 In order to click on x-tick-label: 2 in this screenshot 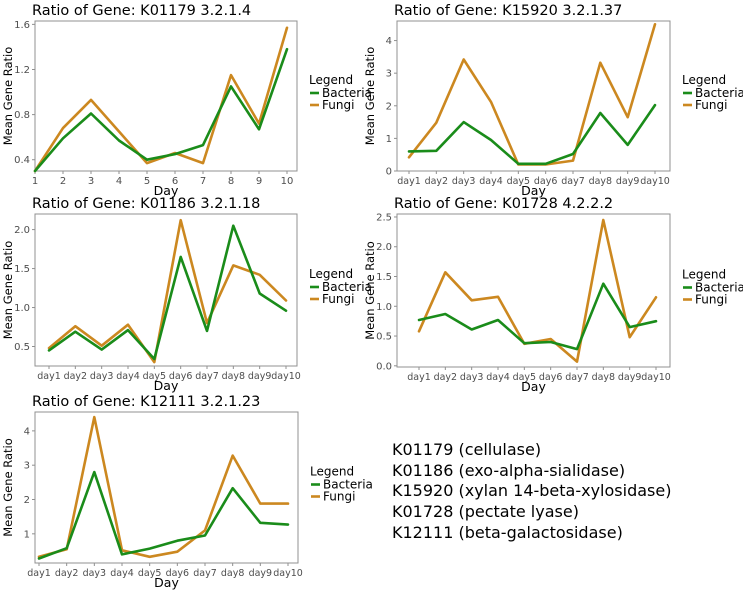, I will do `click(63, 181)`.